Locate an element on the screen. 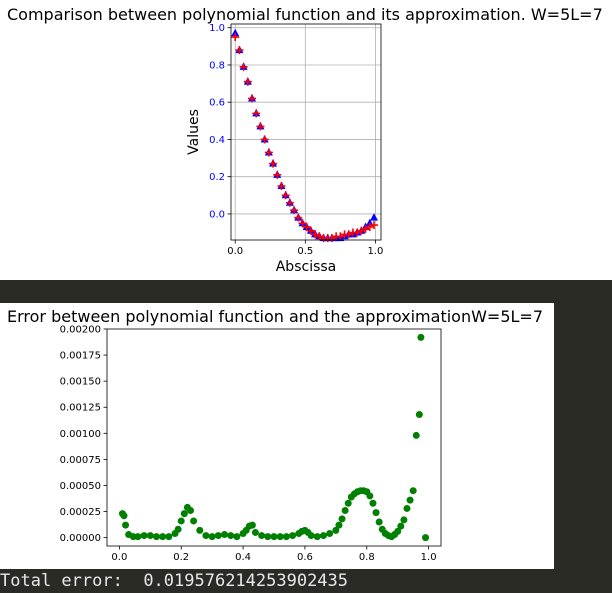  x-axis-label: Abscissa is located at coordinates (306, 267).